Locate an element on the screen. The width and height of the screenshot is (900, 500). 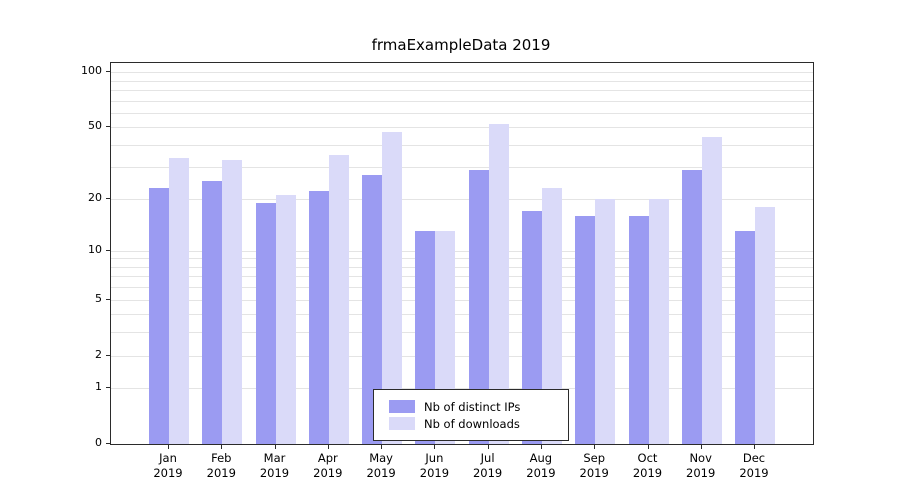
bar-nb-of-distinct-ips-dec is located at coordinates (745, 337).